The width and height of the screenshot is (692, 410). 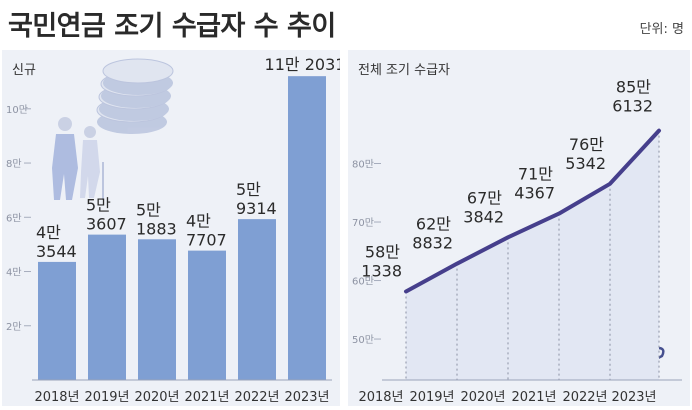 What do you see at coordinates (586, 144) in the screenshot?
I see `point-value-label: 76만` at bounding box center [586, 144].